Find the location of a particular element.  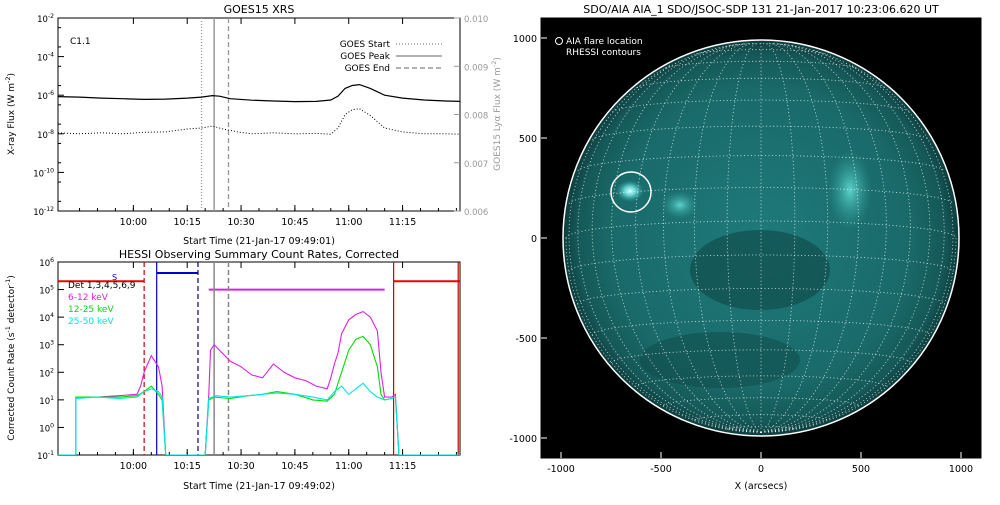

goes-y-axis-label-text: X-ray Flux (W m is located at coordinates (12, 119).